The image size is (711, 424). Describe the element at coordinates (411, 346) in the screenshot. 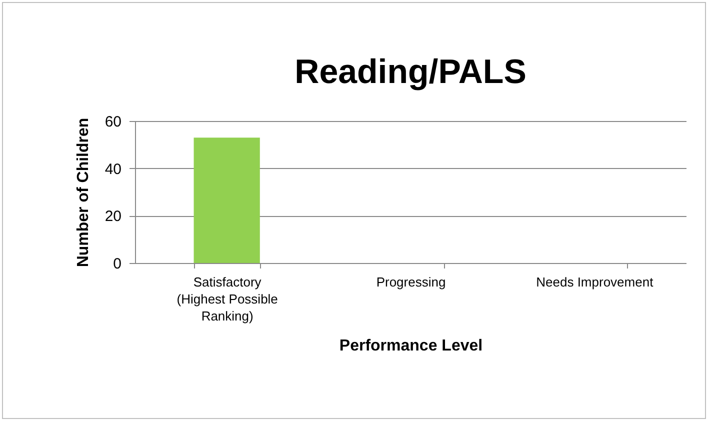

I see `x-axis-title: Performance Level` at that location.